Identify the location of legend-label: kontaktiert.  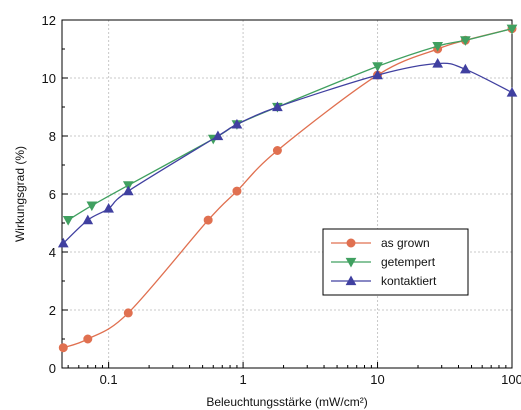
(409, 281).